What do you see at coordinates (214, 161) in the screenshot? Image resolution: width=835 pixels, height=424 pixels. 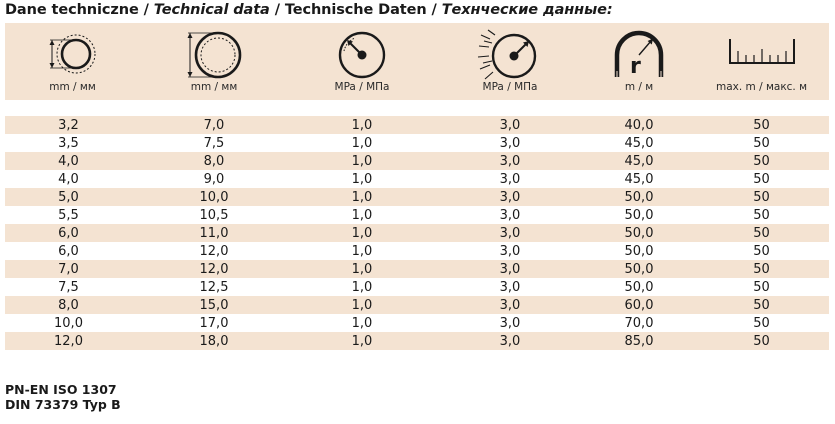 I see `cell-value: 8,0` at bounding box center [214, 161].